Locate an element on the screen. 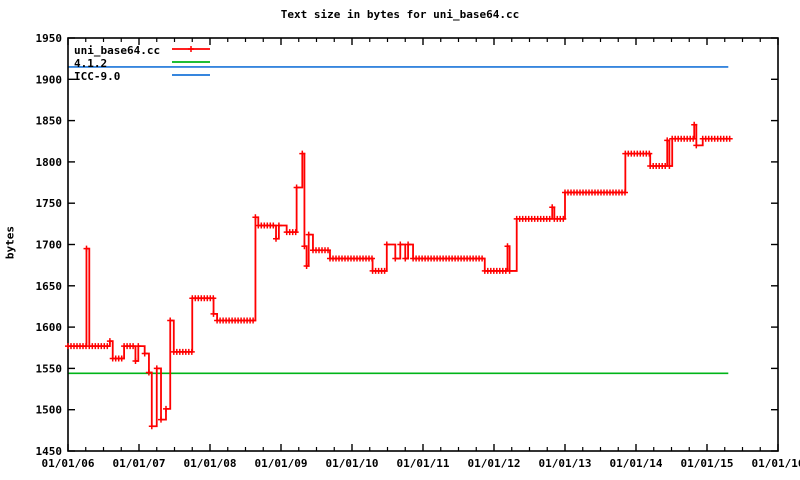 This screenshot has height=480, width=800. legend-label: uni_base64.cc is located at coordinates (117, 50).